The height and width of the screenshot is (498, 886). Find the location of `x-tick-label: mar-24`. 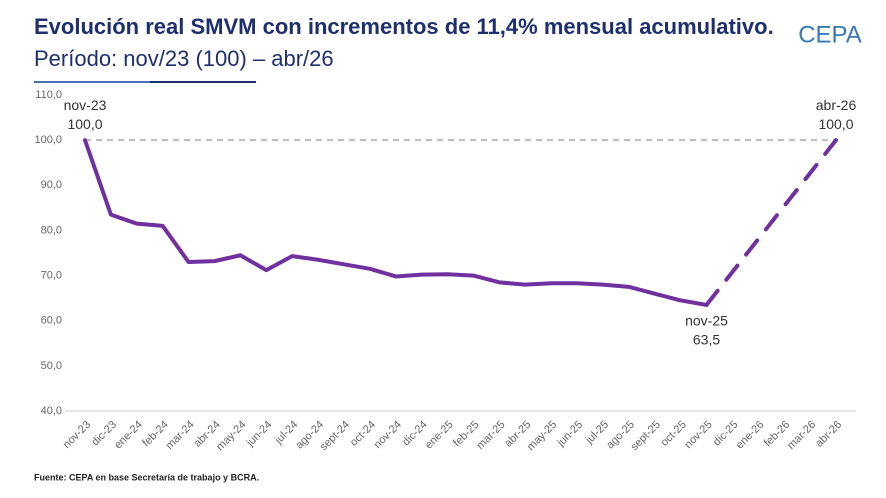

x-tick-label: mar-24 is located at coordinates (180, 435).